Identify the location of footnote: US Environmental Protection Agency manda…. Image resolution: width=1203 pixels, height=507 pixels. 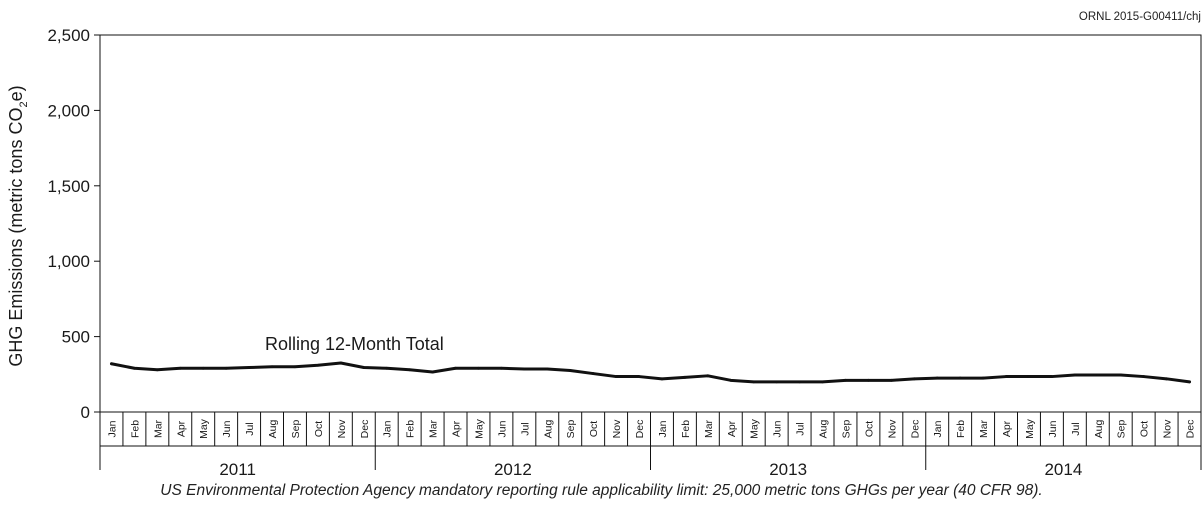
(601, 490).